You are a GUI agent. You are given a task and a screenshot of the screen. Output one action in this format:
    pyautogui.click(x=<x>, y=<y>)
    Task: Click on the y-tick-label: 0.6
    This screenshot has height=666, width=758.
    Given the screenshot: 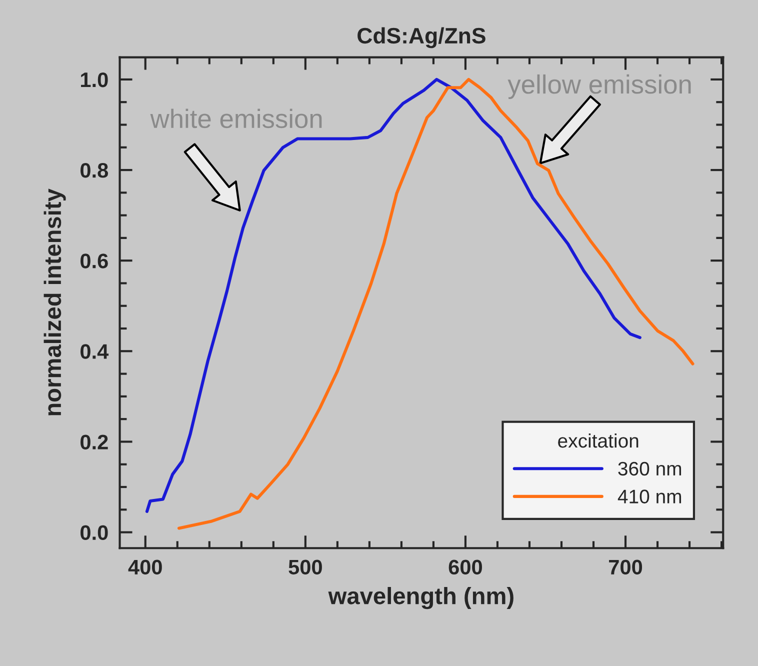 What is the action you would take?
    pyautogui.click(x=94, y=261)
    